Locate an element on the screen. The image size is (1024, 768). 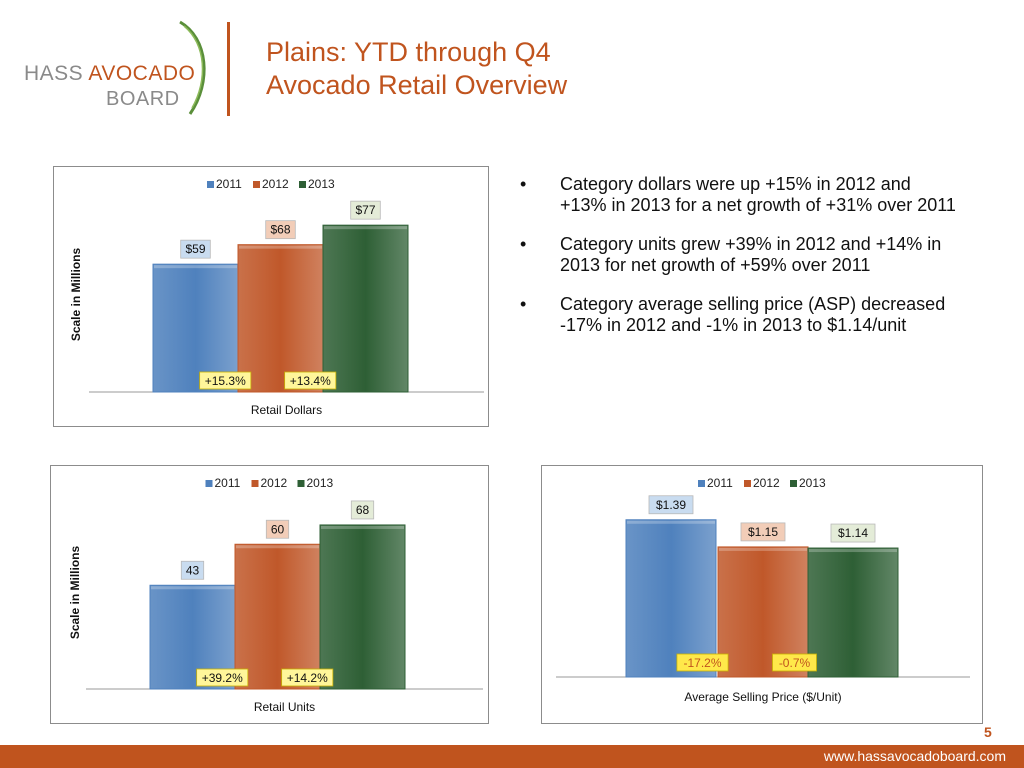
x-axis-label: Retail Units is located at coordinates (284, 707).